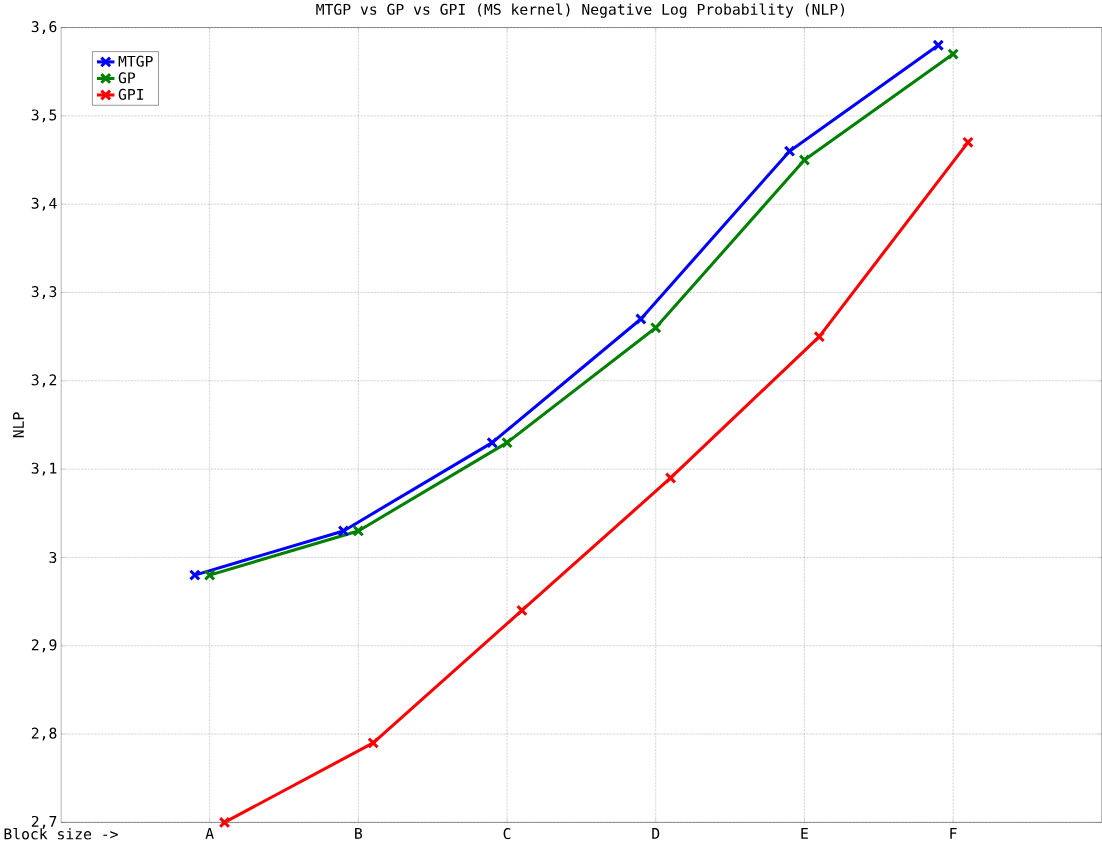  Describe the element at coordinates (18, 425) in the screenshot. I see `y-axis-title: NLP` at that location.